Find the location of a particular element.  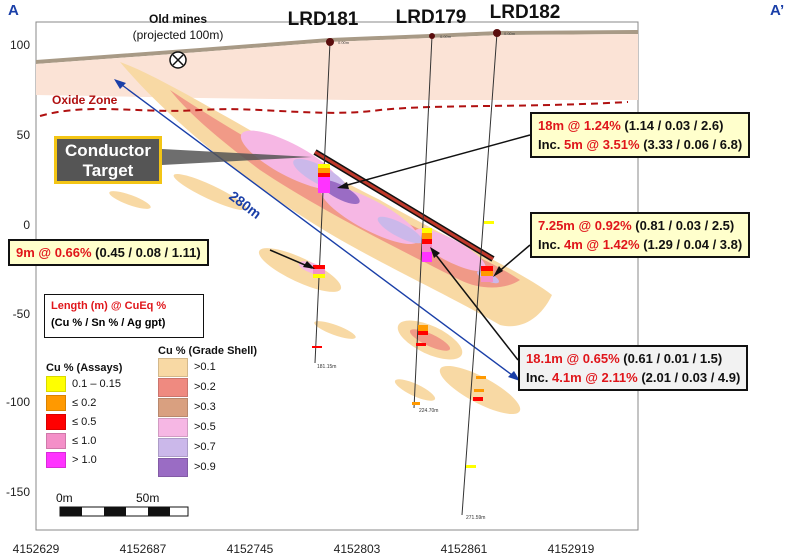

x-tick: 4152803 is located at coordinates (357, 549).